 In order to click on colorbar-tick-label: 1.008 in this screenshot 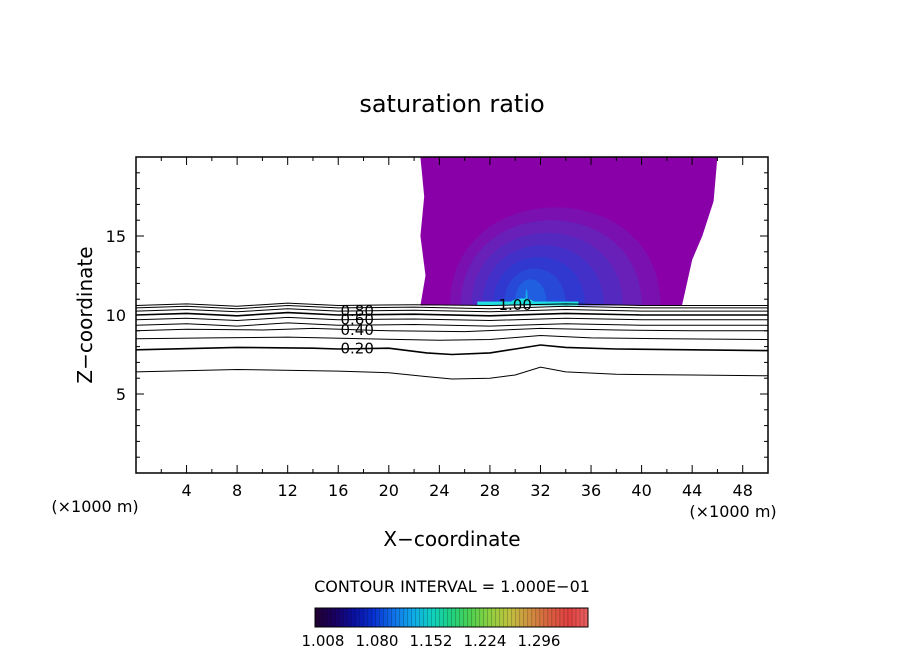, I will do `click(323, 641)`.